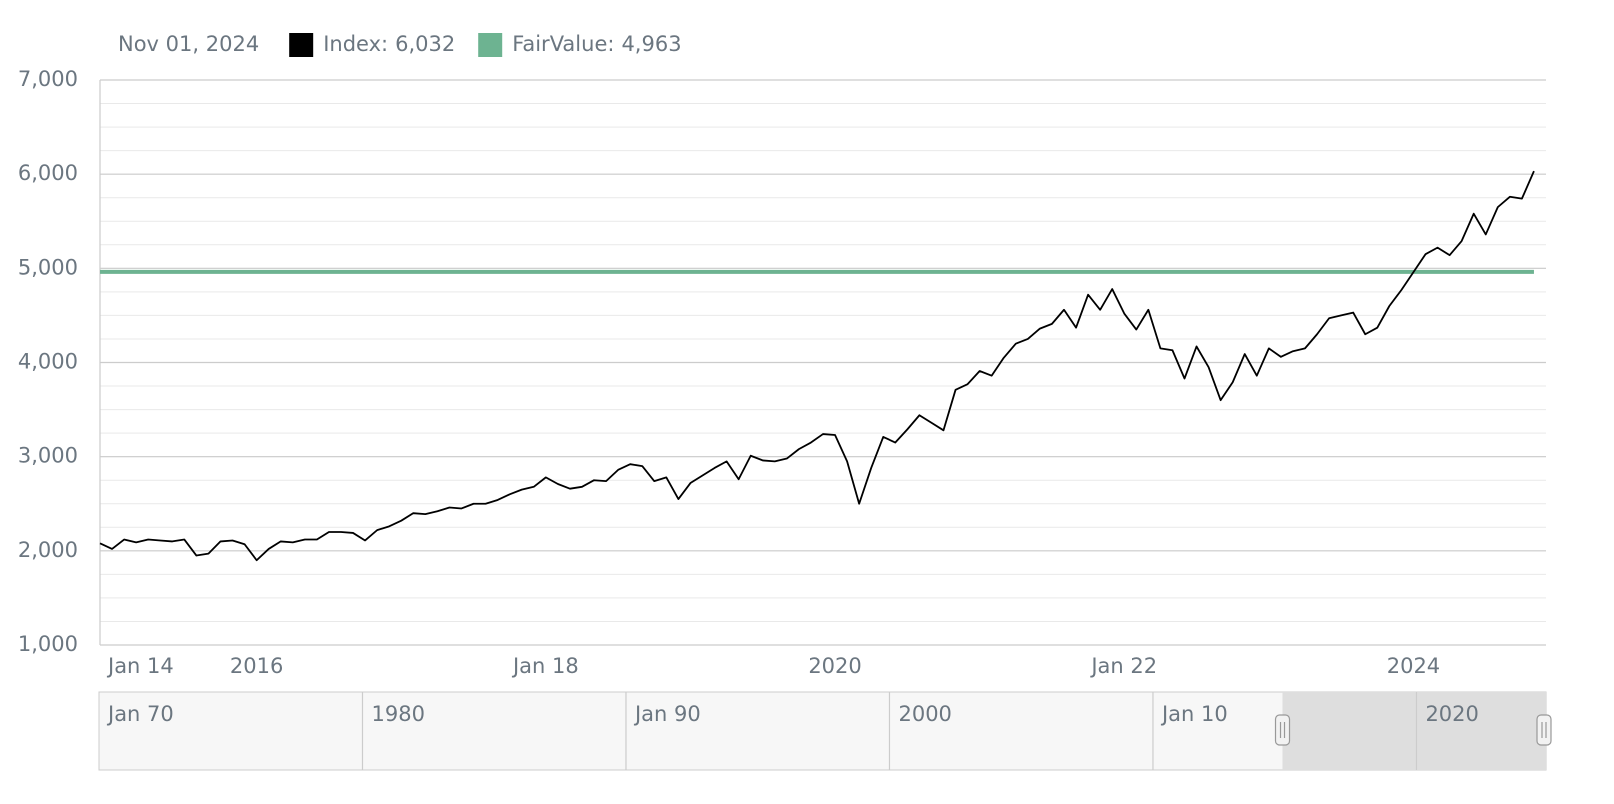 The image size is (1614, 804). What do you see at coordinates (352, 44) in the screenshot?
I see `legend-name: Index` at bounding box center [352, 44].